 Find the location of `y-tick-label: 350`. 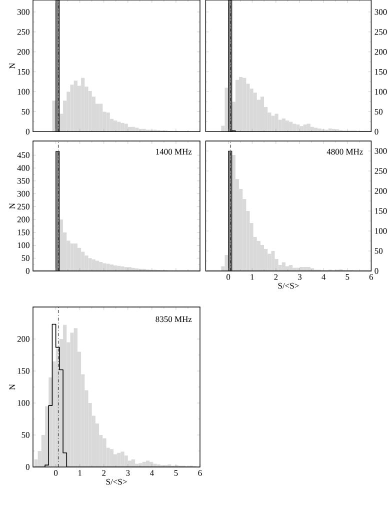

y-tick-label: 350 is located at coordinates (23, 181).